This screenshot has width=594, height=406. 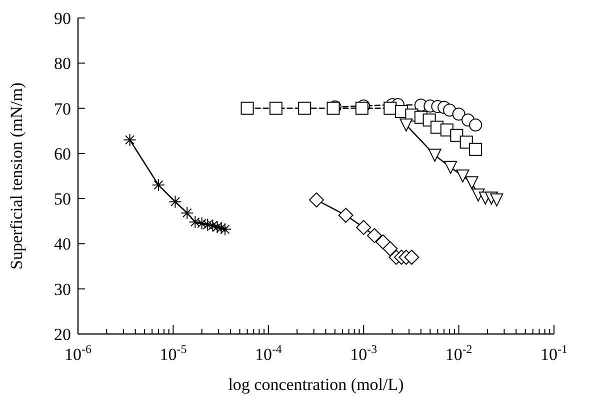 What do you see at coordinates (62, 289) in the screenshot?
I see `y-tick-label: 30` at bounding box center [62, 289].